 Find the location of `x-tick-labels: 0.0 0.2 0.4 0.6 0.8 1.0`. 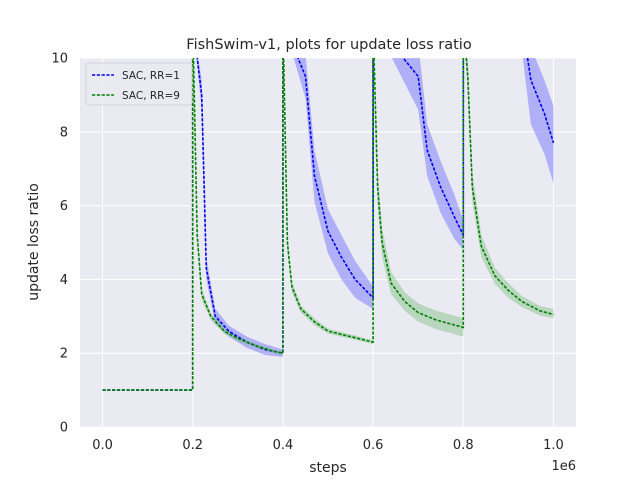

x-tick-labels: 0.0 0.2 0.4 0.6 0.8 1.0 is located at coordinates (328, 445).